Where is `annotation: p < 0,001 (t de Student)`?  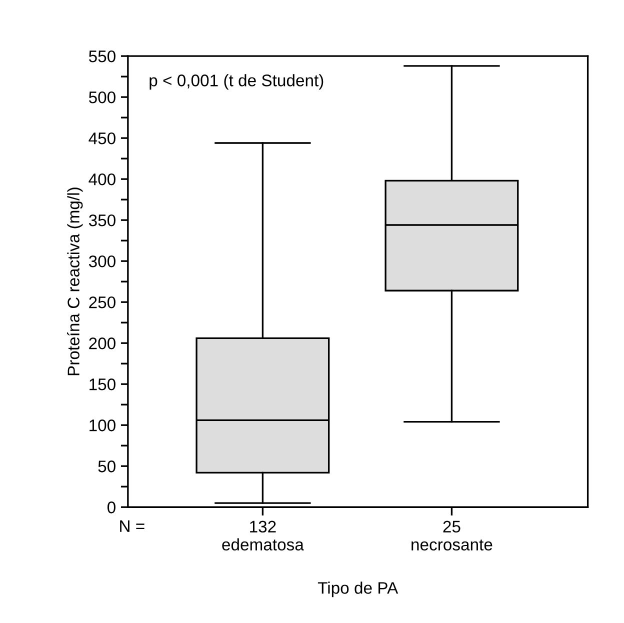 annotation: p < 0,001 (t de Student) is located at coordinates (237, 82).